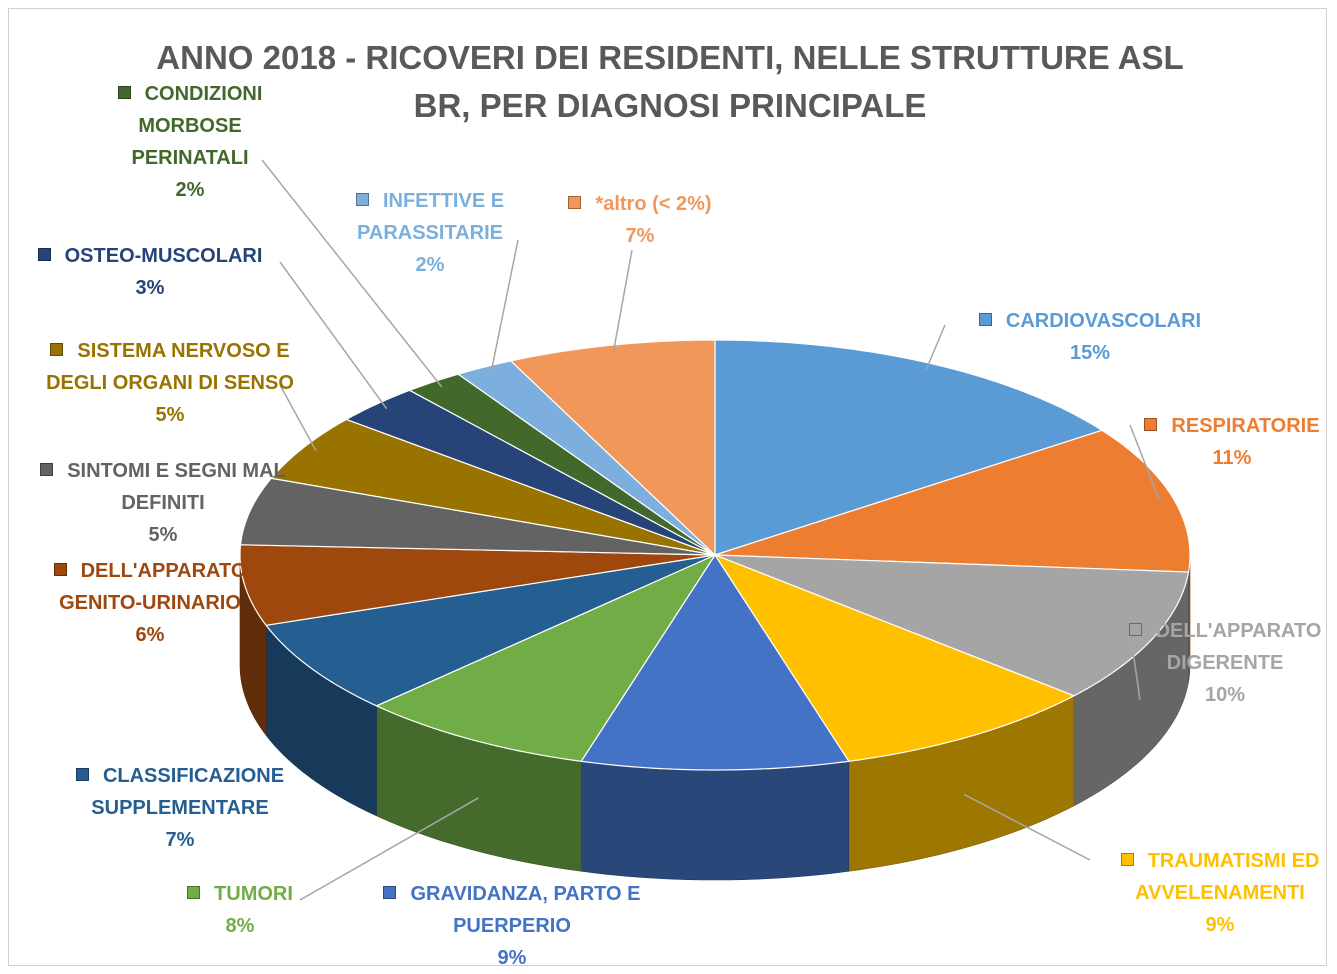  I want to click on category-label: INFETTIVE E PARASSITARIE, so click(431, 217).